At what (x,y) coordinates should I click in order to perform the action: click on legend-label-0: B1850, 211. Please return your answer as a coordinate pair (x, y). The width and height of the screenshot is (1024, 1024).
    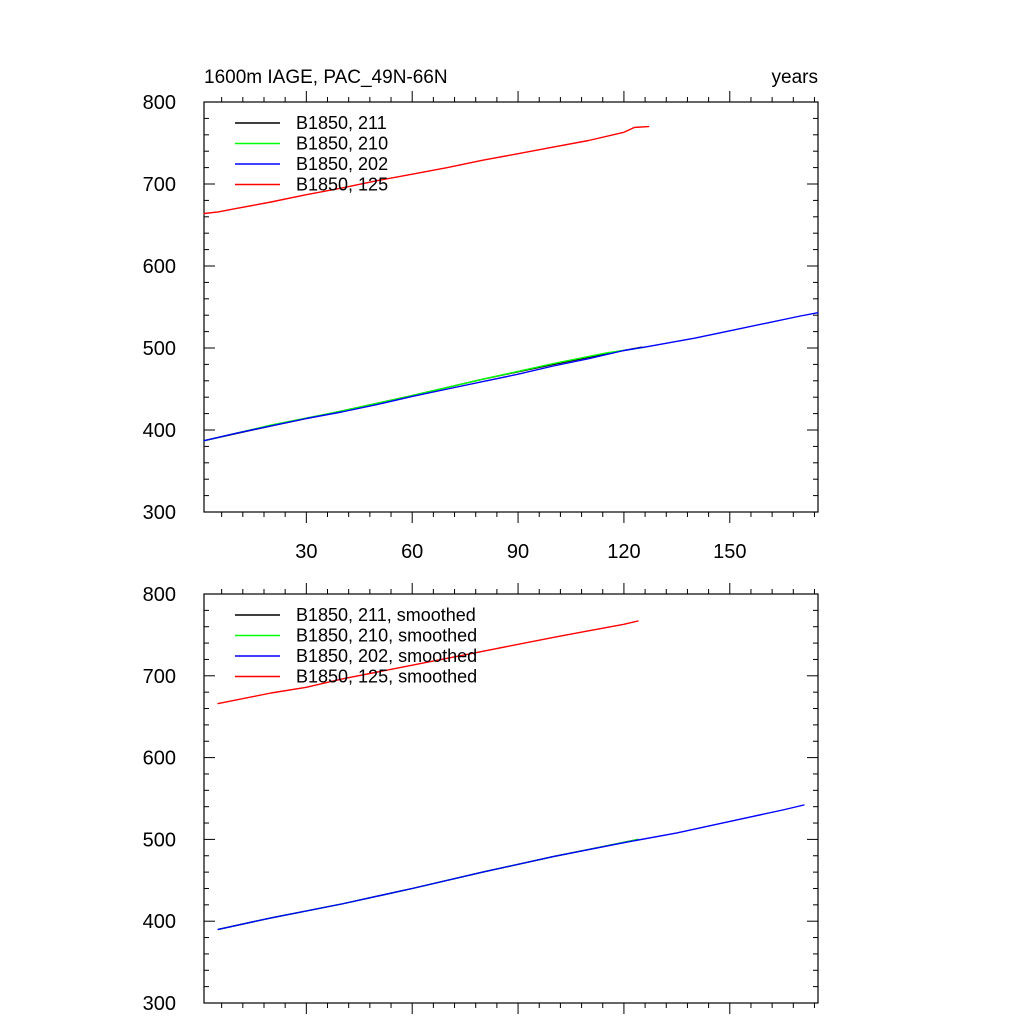
    Looking at the image, I should click on (341, 123).